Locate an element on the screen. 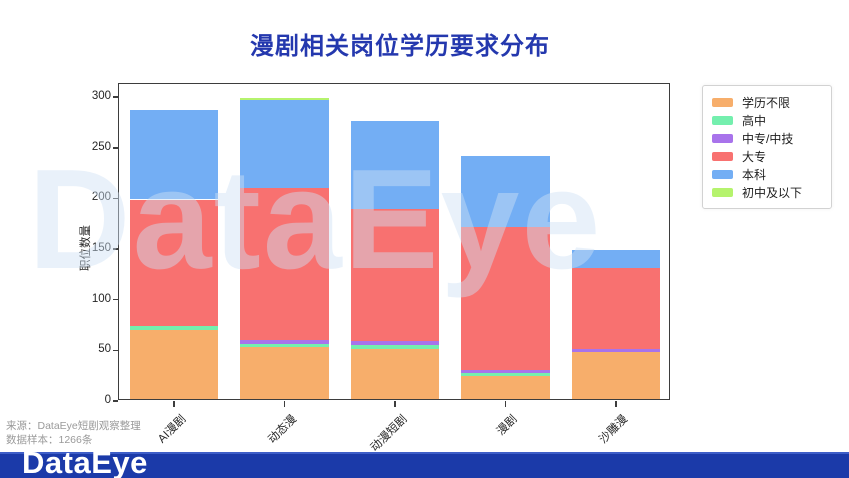 Image resolution: width=849 pixels, height=478 pixels. source-line: 来源：DataEye短剧观察整理 is located at coordinates (73, 426).